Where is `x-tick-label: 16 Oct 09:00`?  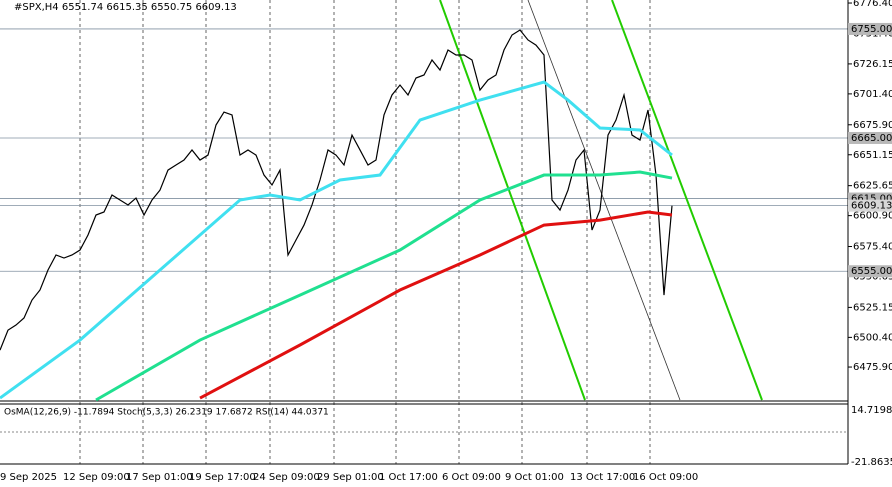 x-tick-label: 16 Oct 09:00 is located at coordinates (665, 477).